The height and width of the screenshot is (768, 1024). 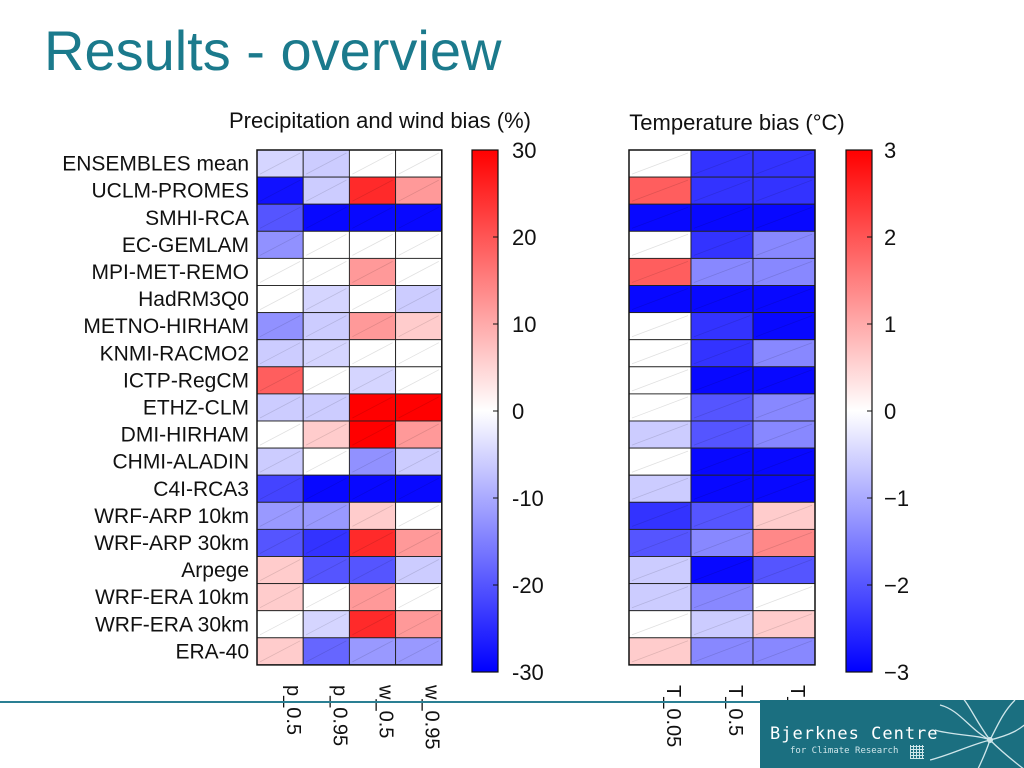 What do you see at coordinates (171, 516) in the screenshot?
I see `row-label: WRF-ARP 10km` at bounding box center [171, 516].